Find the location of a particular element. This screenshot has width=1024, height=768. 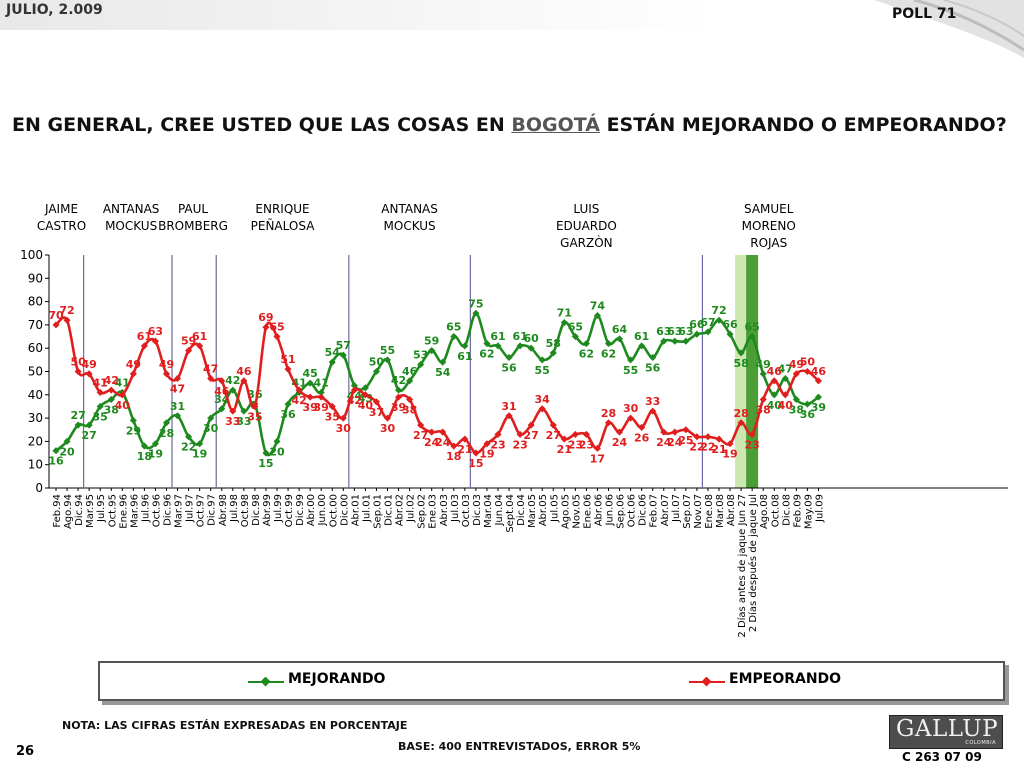

period-label: JAIME is located at coordinates (61, 209).